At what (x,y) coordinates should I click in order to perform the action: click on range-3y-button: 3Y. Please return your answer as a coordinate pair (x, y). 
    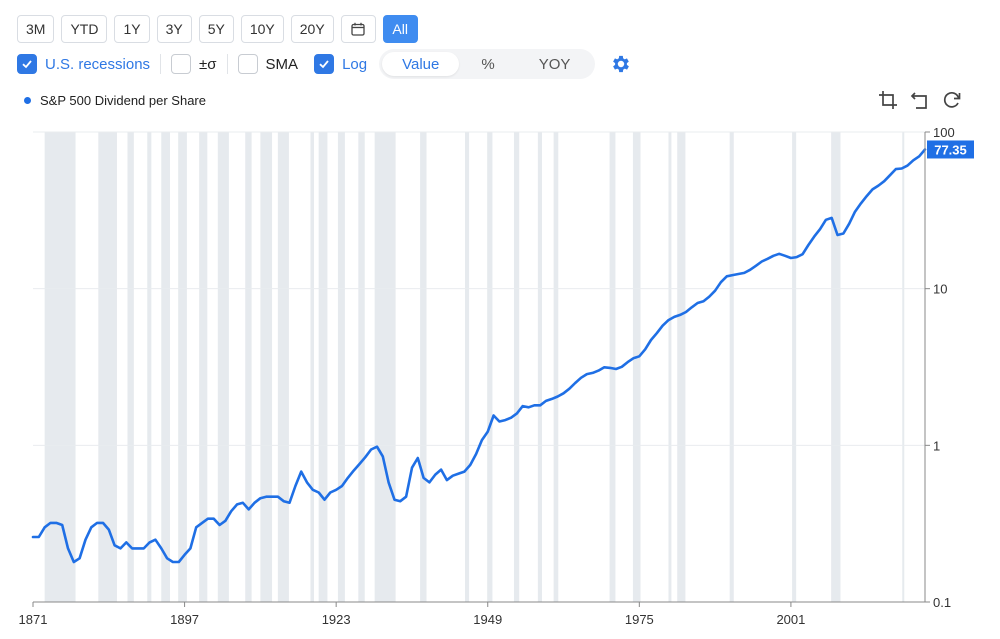
    Looking at the image, I should click on (174, 29).